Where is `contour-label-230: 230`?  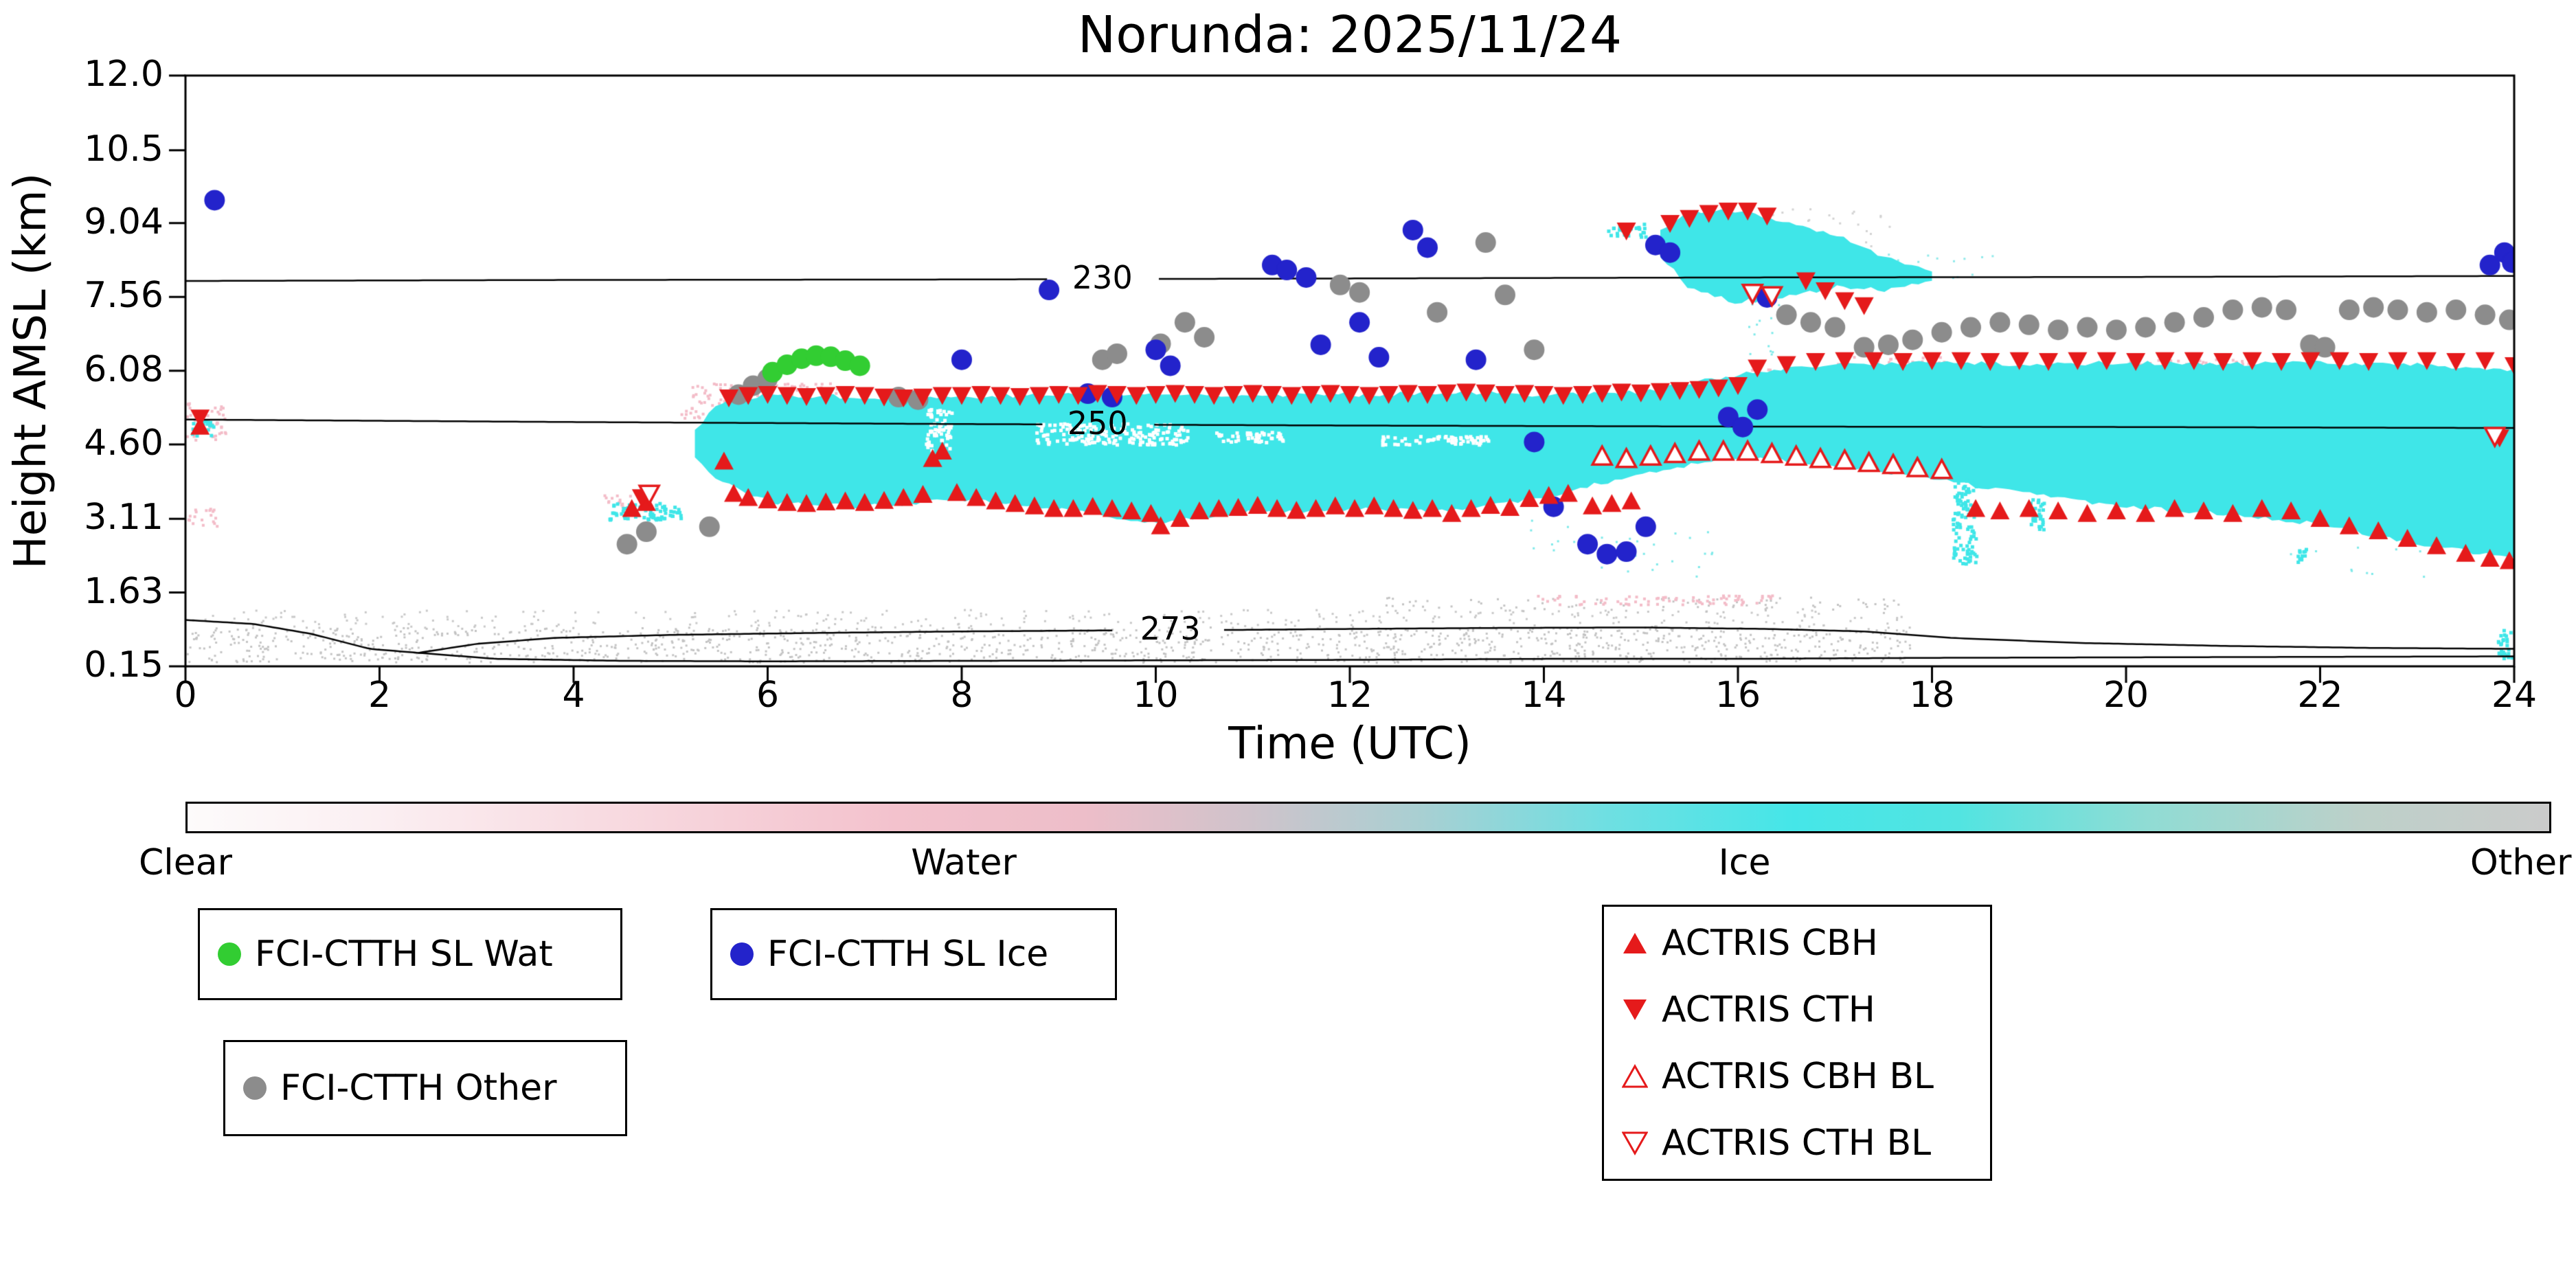 contour-label-230: 230 is located at coordinates (1102, 278).